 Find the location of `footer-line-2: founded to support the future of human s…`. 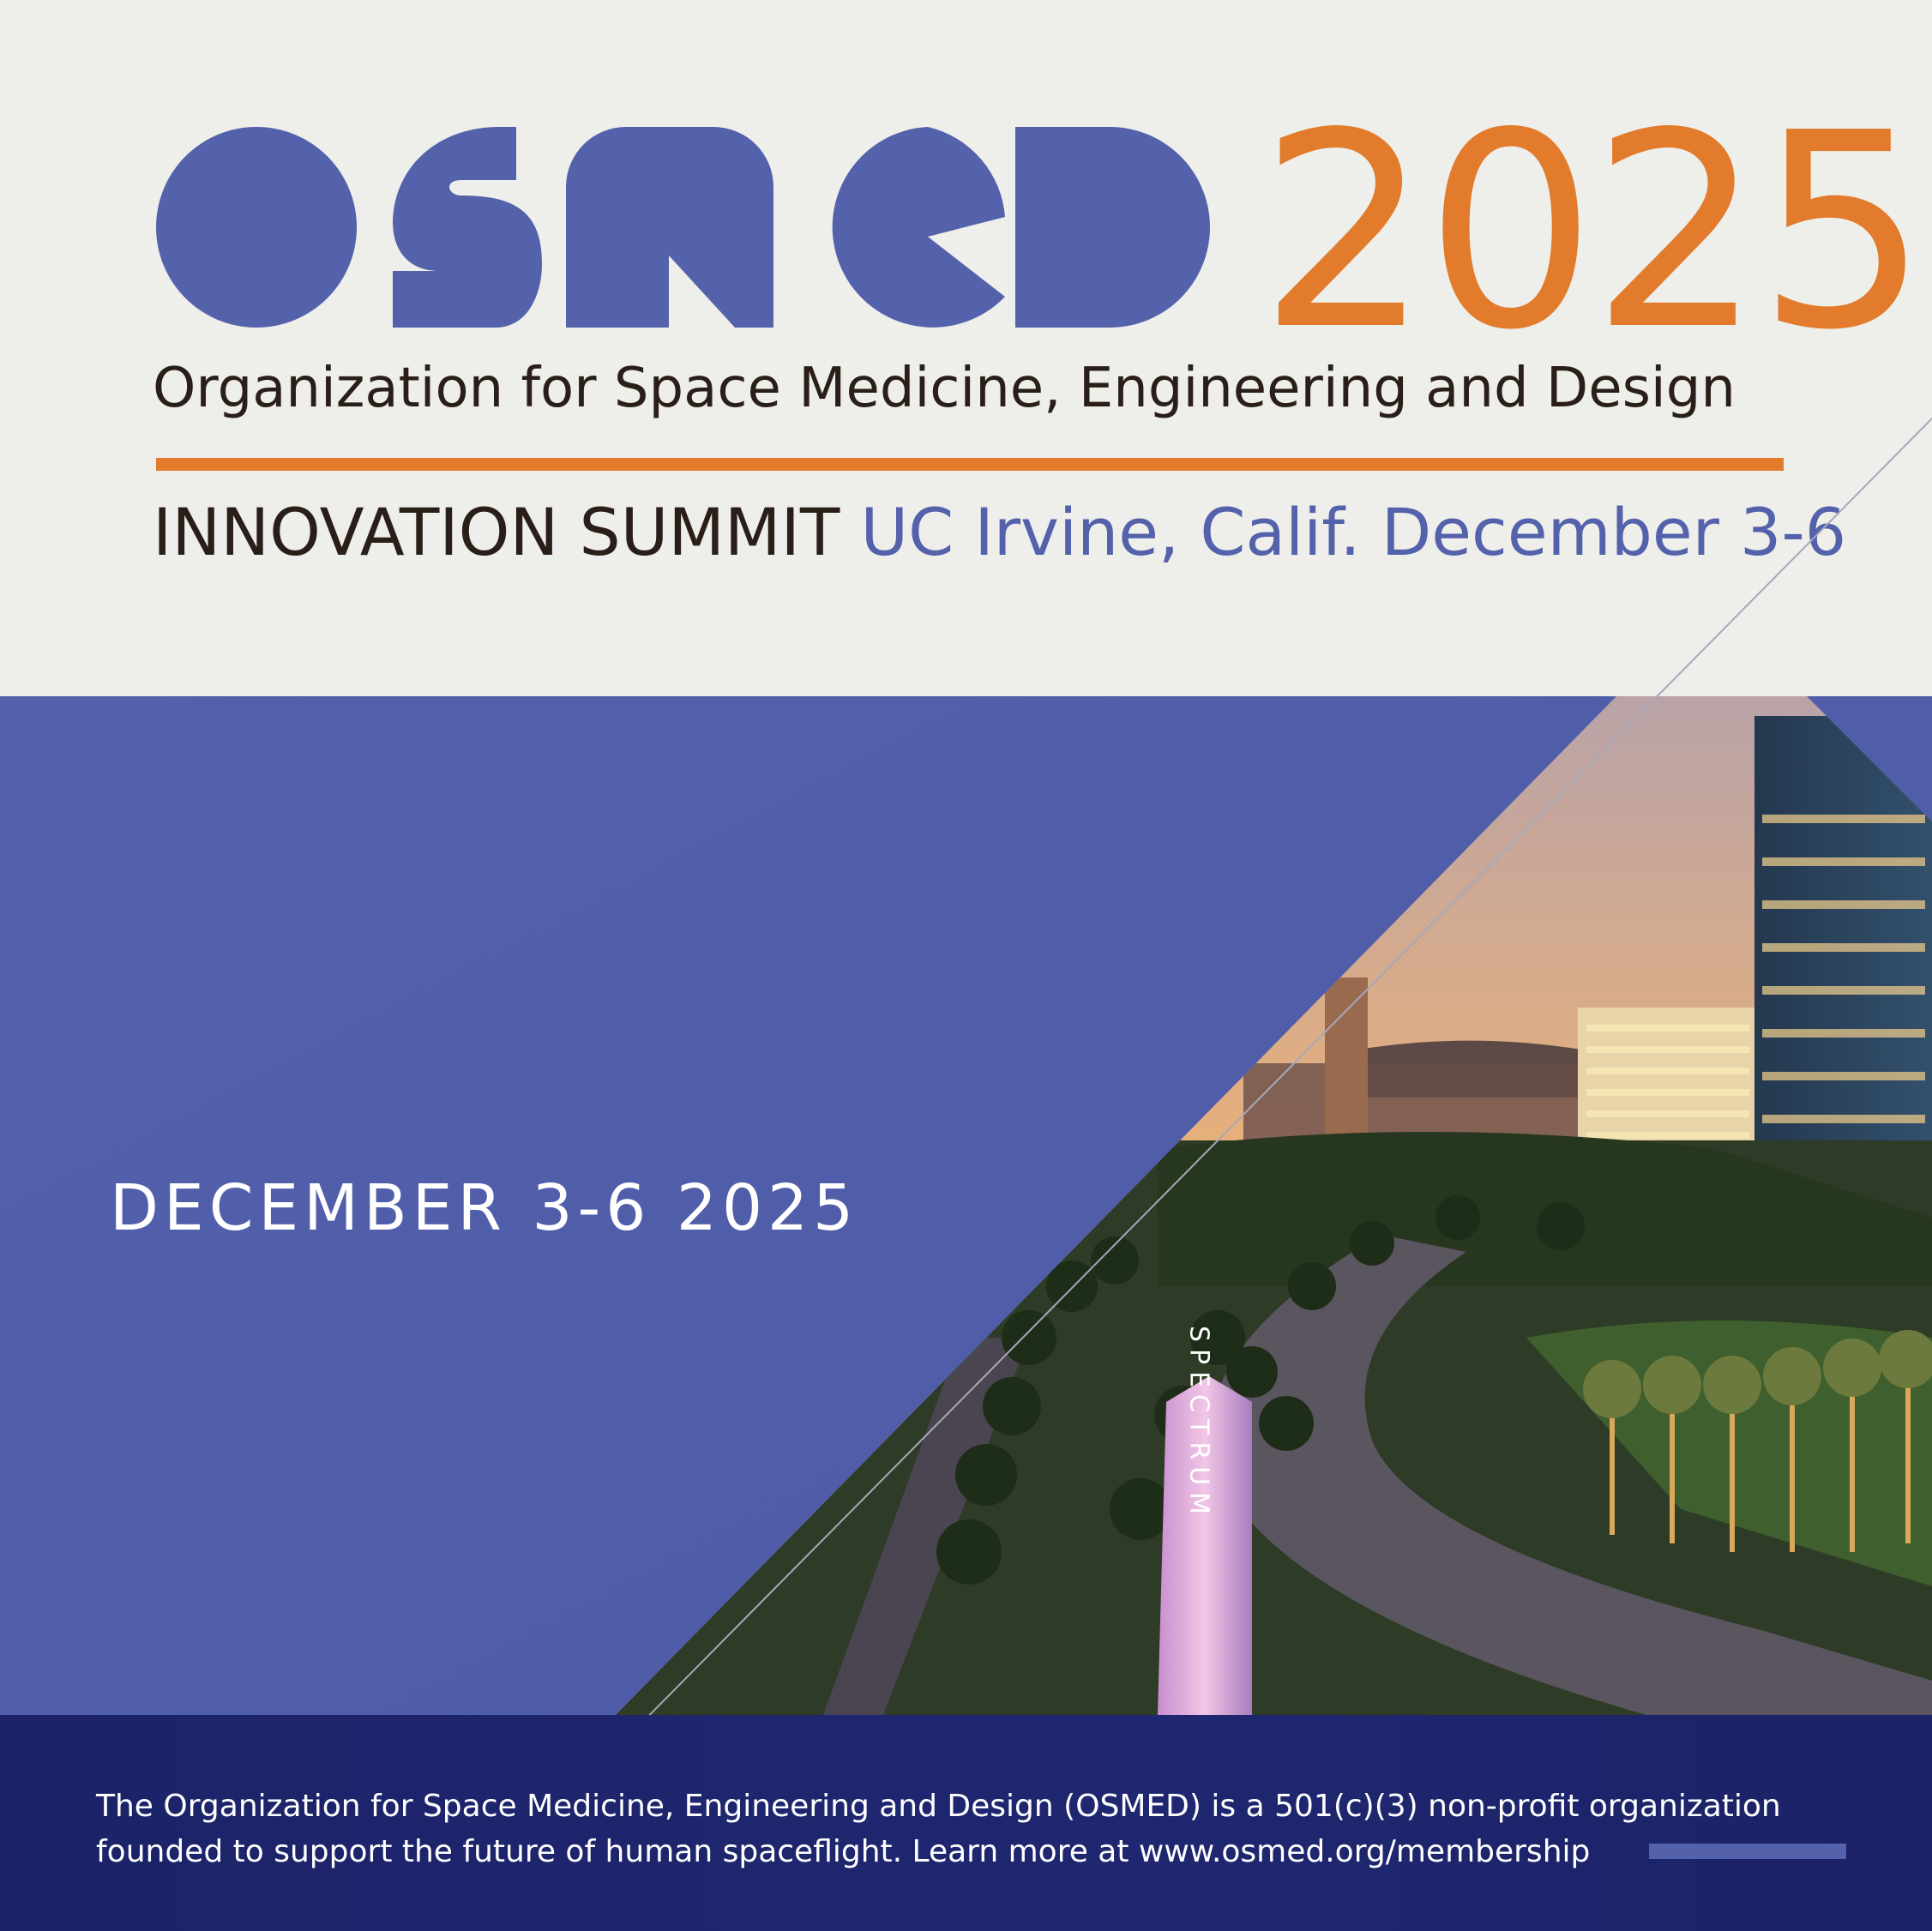

footer-line-2: founded to support the future of human s… is located at coordinates (843, 1851).